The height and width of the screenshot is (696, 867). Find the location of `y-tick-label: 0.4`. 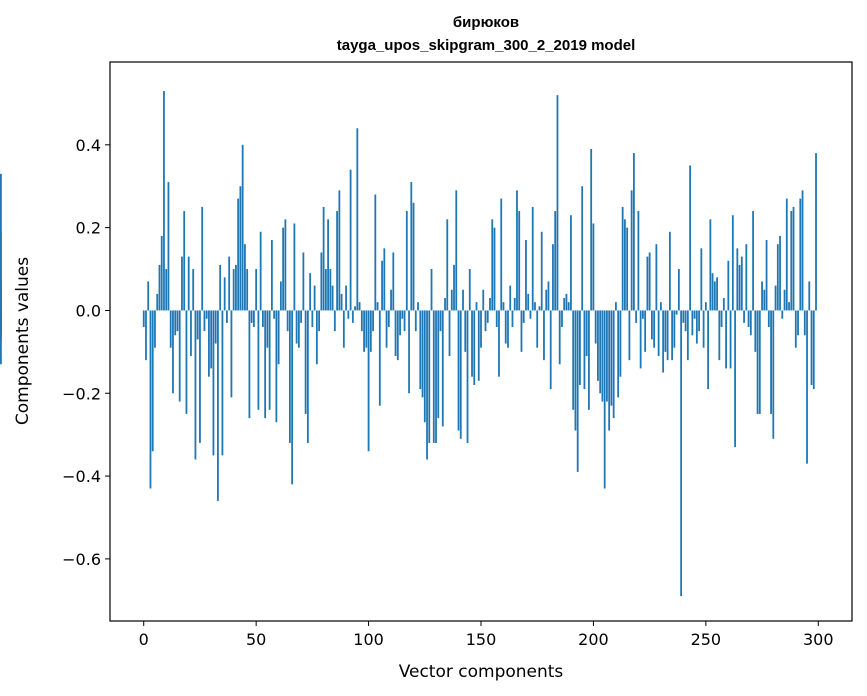

y-tick-label: 0.4 is located at coordinates (88, 145).